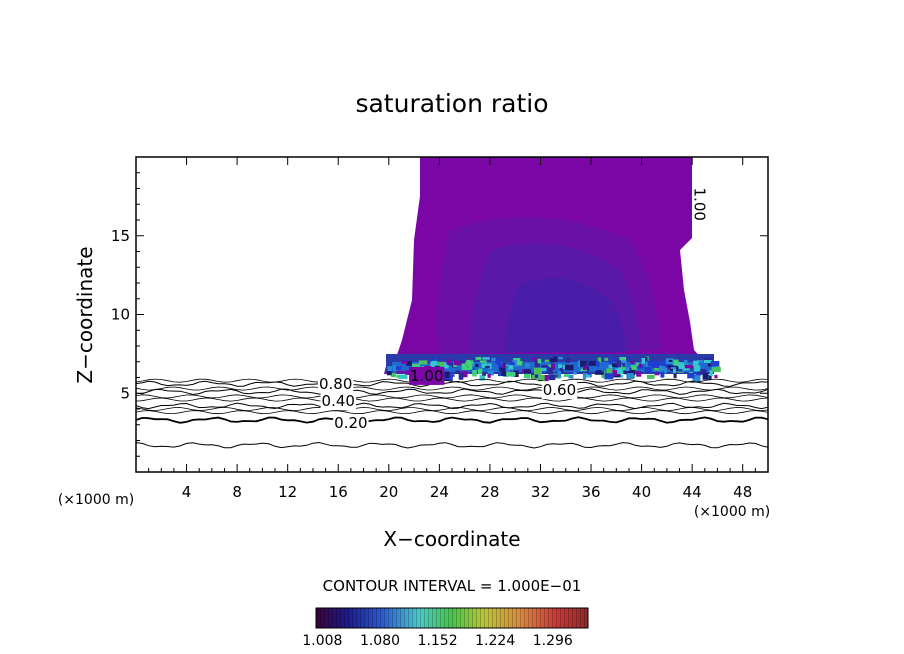 The image size is (904, 654). I want to click on colorbar-tick-label: 1.152, so click(438, 641).